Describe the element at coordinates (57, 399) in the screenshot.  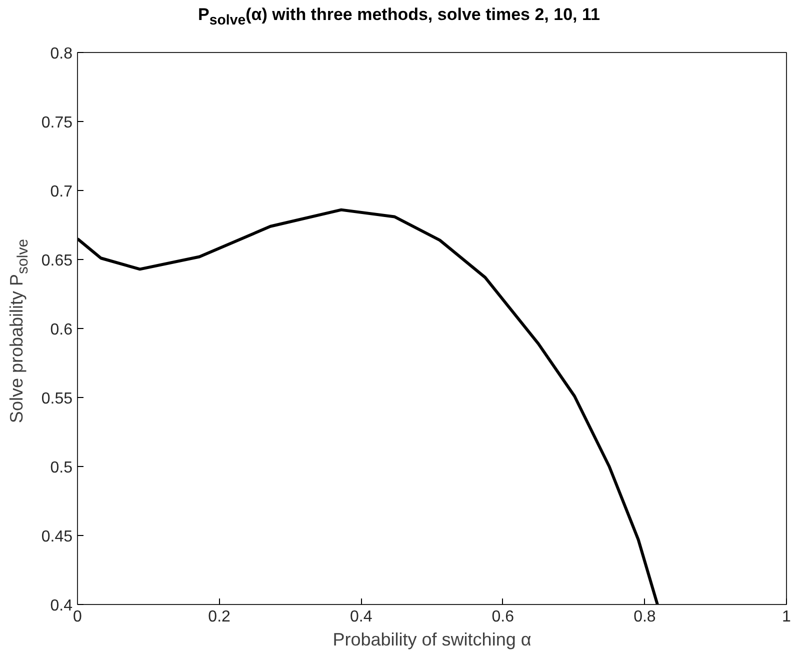
I see `y-tick-label: 0.55` at that location.